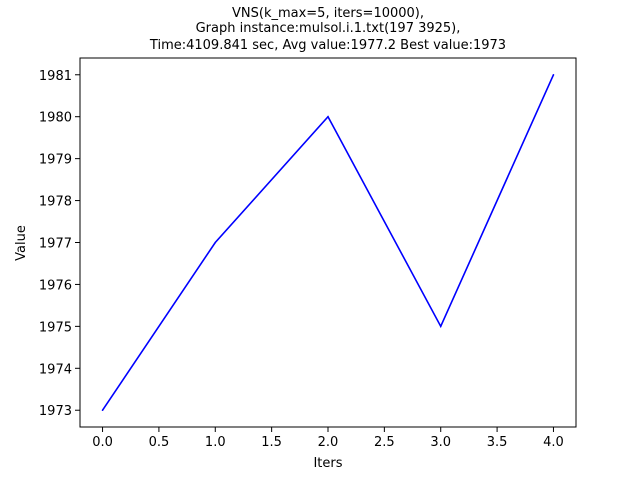 The image size is (640, 484). What do you see at coordinates (21, 243) in the screenshot?
I see `y-axis-label: Value` at bounding box center [21, 243].